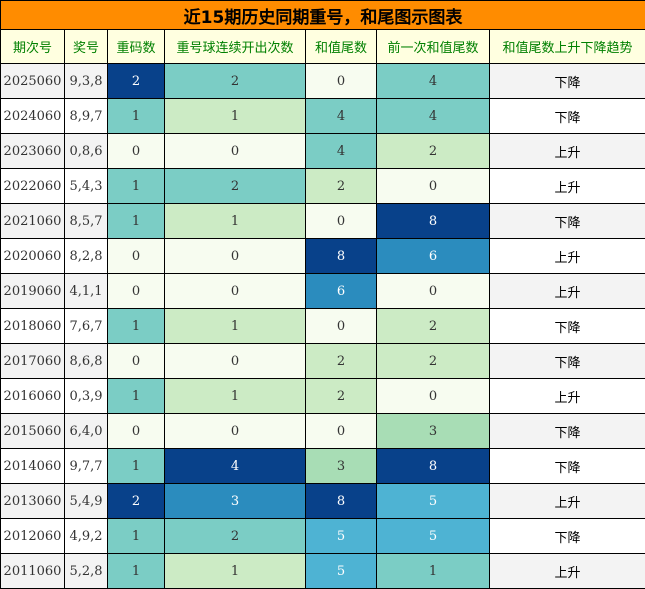 Image resolution: width=645 pixels, height=589 pixels. What do you see at coordinates (235, 46) in the screenshot?
I see `header-repeat-streak: 重号球连续开出次数` at bounding box center [235, 46].